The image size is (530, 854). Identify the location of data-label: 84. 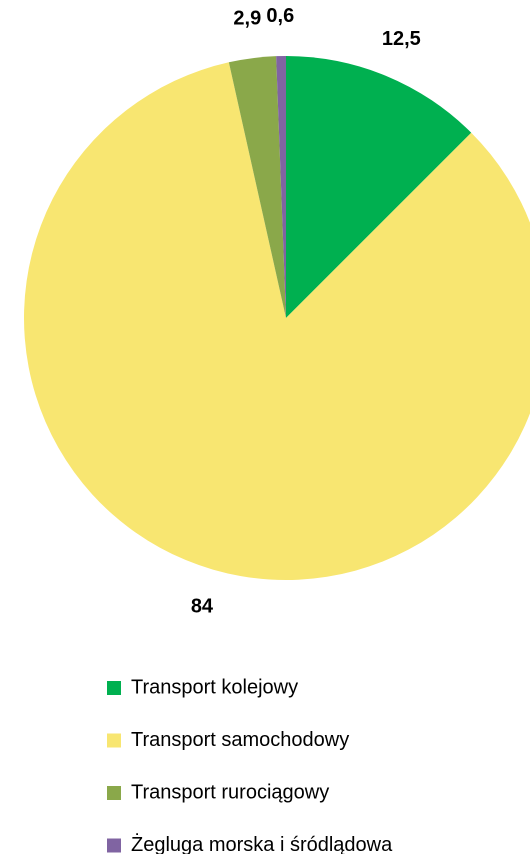
(202, 607).